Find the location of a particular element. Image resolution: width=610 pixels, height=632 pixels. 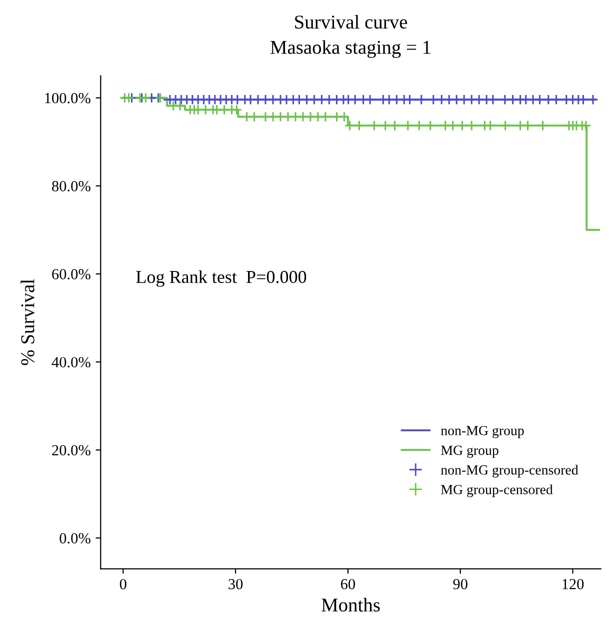

y-tick-label: 0.0% is located at coordinates (75, 538).